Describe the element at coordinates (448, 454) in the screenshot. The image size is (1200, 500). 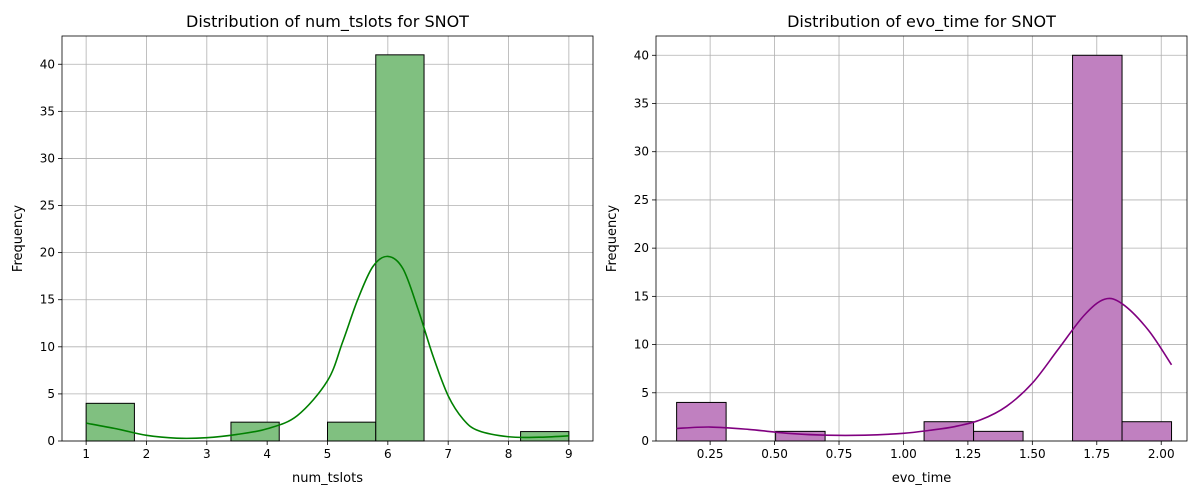
I see `x-tick-label: 7` at that location.